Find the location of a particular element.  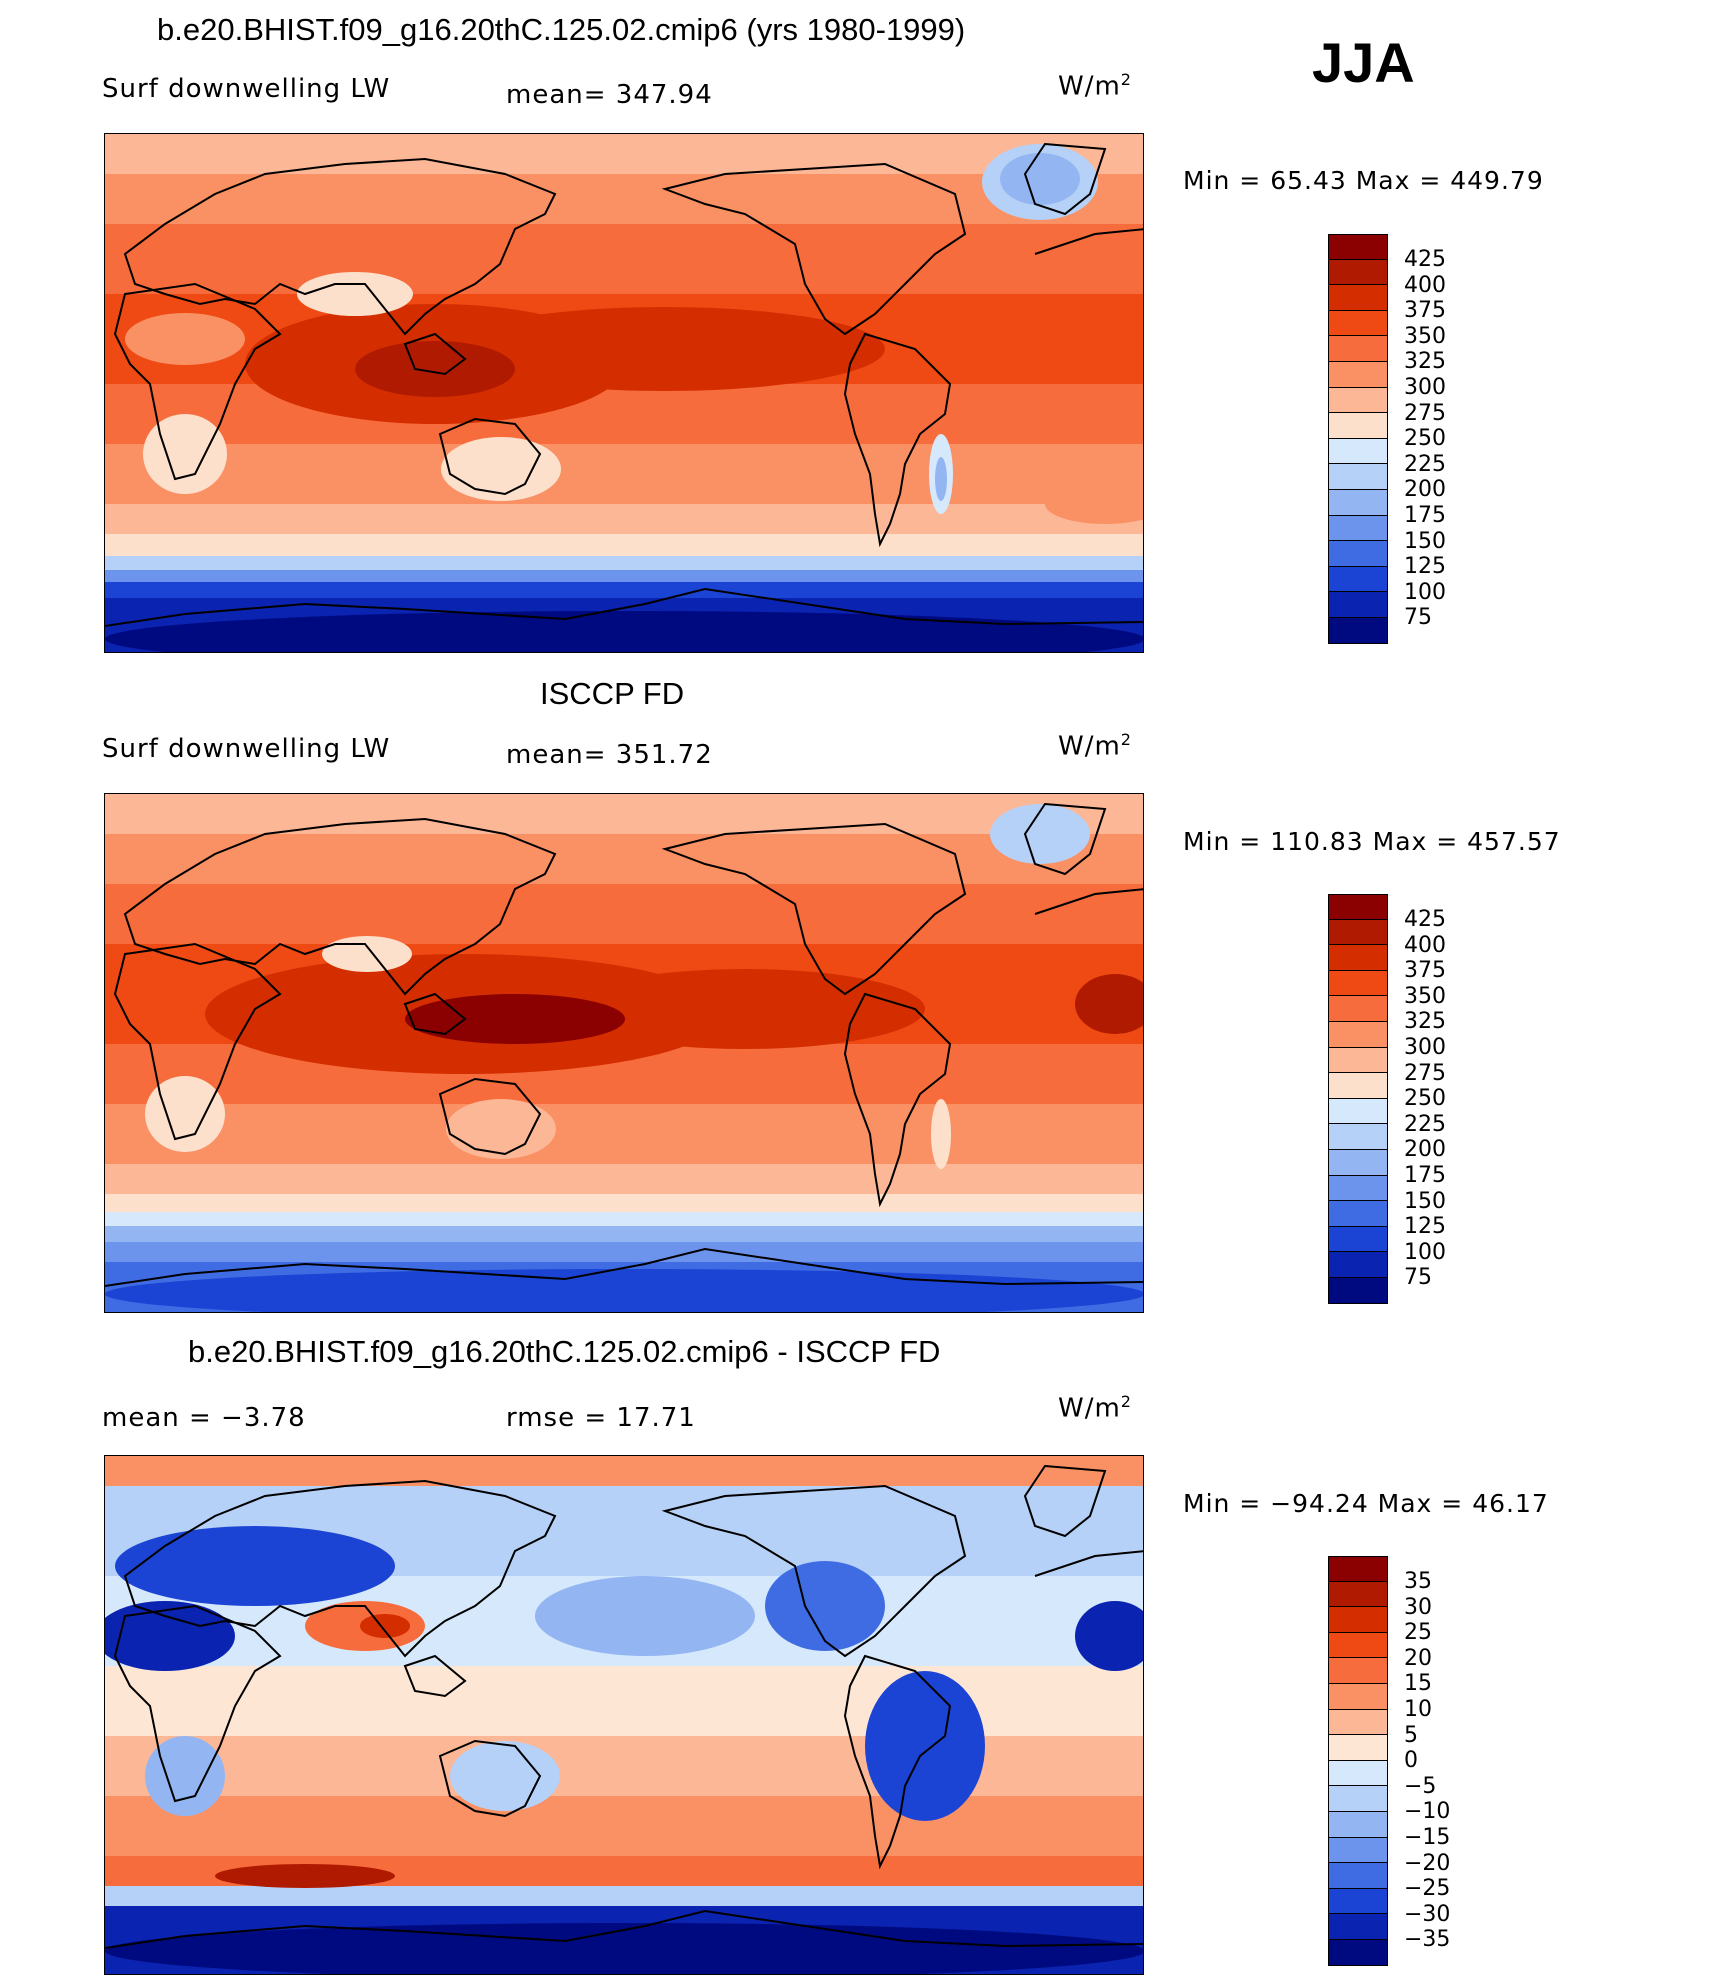

colorbar-label: 200 is located at coordinates (1425, 490).